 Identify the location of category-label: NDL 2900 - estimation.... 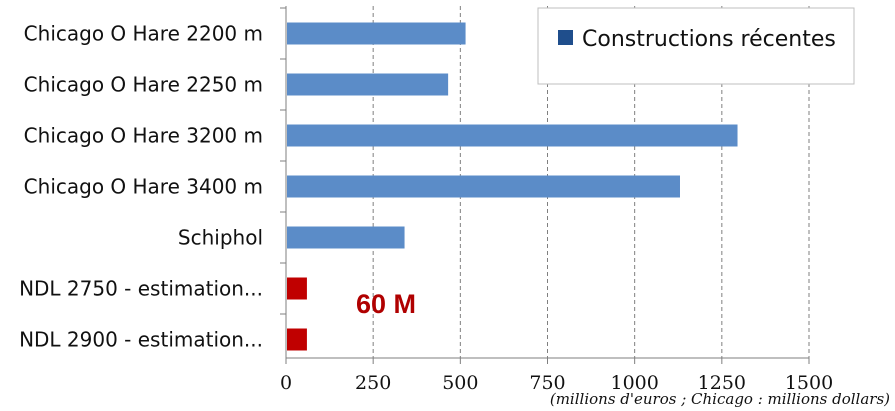
(141, 340).